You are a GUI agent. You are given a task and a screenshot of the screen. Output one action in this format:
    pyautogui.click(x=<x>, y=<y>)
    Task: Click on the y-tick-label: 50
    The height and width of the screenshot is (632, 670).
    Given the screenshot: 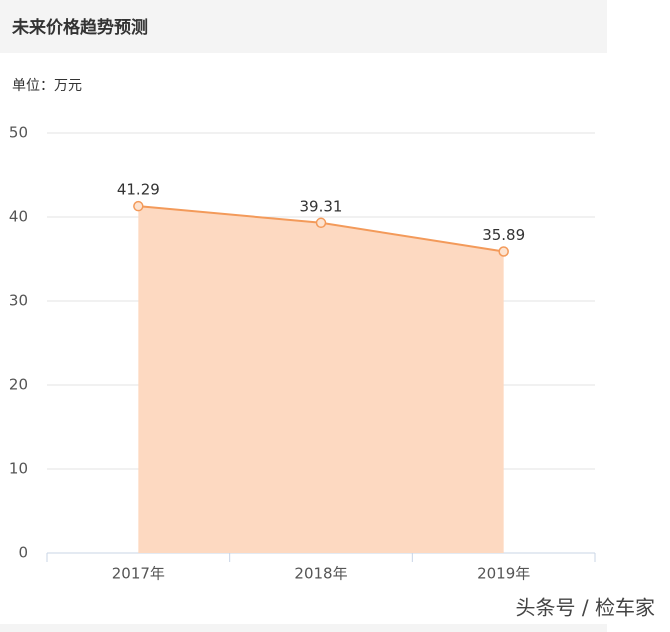 What is the action you would take?
    pyautogui.click(x=18, y=133)
    